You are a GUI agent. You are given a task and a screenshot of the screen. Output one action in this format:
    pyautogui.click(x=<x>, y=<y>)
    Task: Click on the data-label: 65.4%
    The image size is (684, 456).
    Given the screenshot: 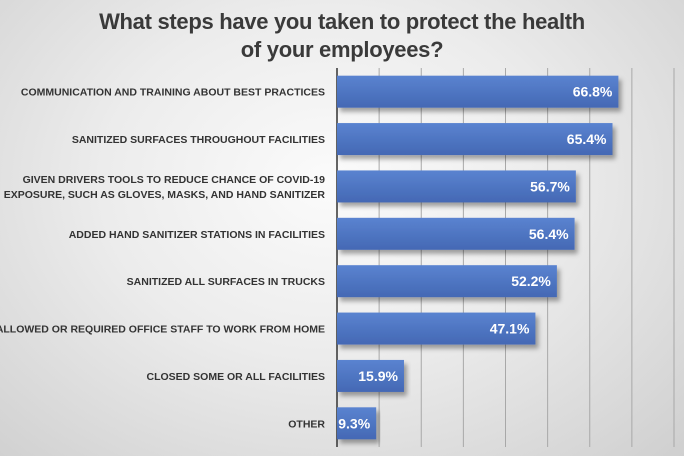 What is the action you would take?
    pyautogui.click(x=587, y=139)
    